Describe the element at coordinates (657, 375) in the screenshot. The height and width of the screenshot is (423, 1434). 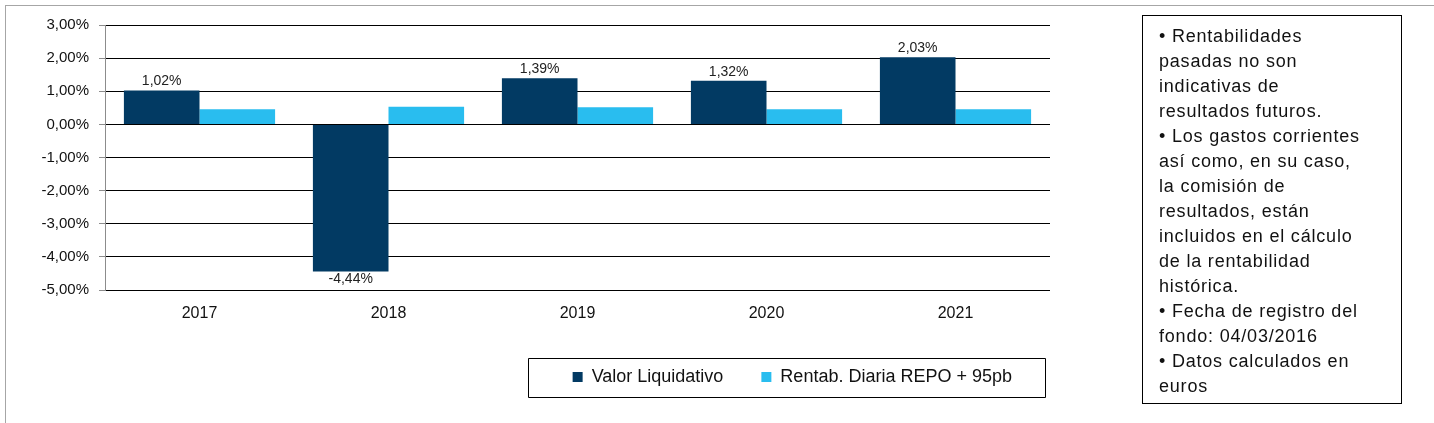
I see `legend-label: Valor Liquidativo` at that location.